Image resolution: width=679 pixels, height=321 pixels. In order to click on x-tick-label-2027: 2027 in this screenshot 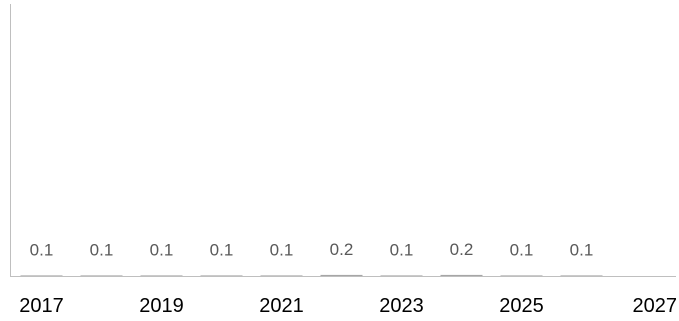, I will do `click(655, 306)`.